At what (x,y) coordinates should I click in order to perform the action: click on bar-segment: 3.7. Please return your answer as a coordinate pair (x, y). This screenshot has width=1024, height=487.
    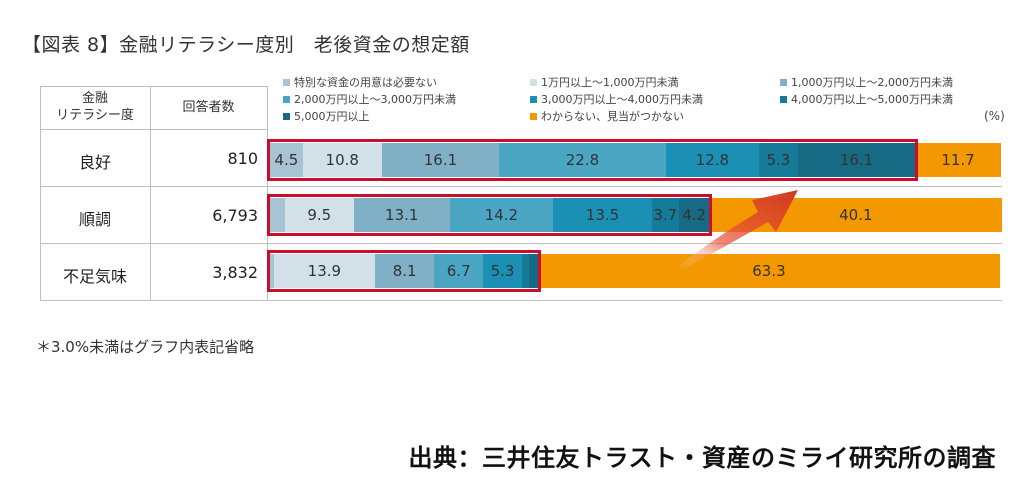
    Looking at the image, I should click on (665, 215).